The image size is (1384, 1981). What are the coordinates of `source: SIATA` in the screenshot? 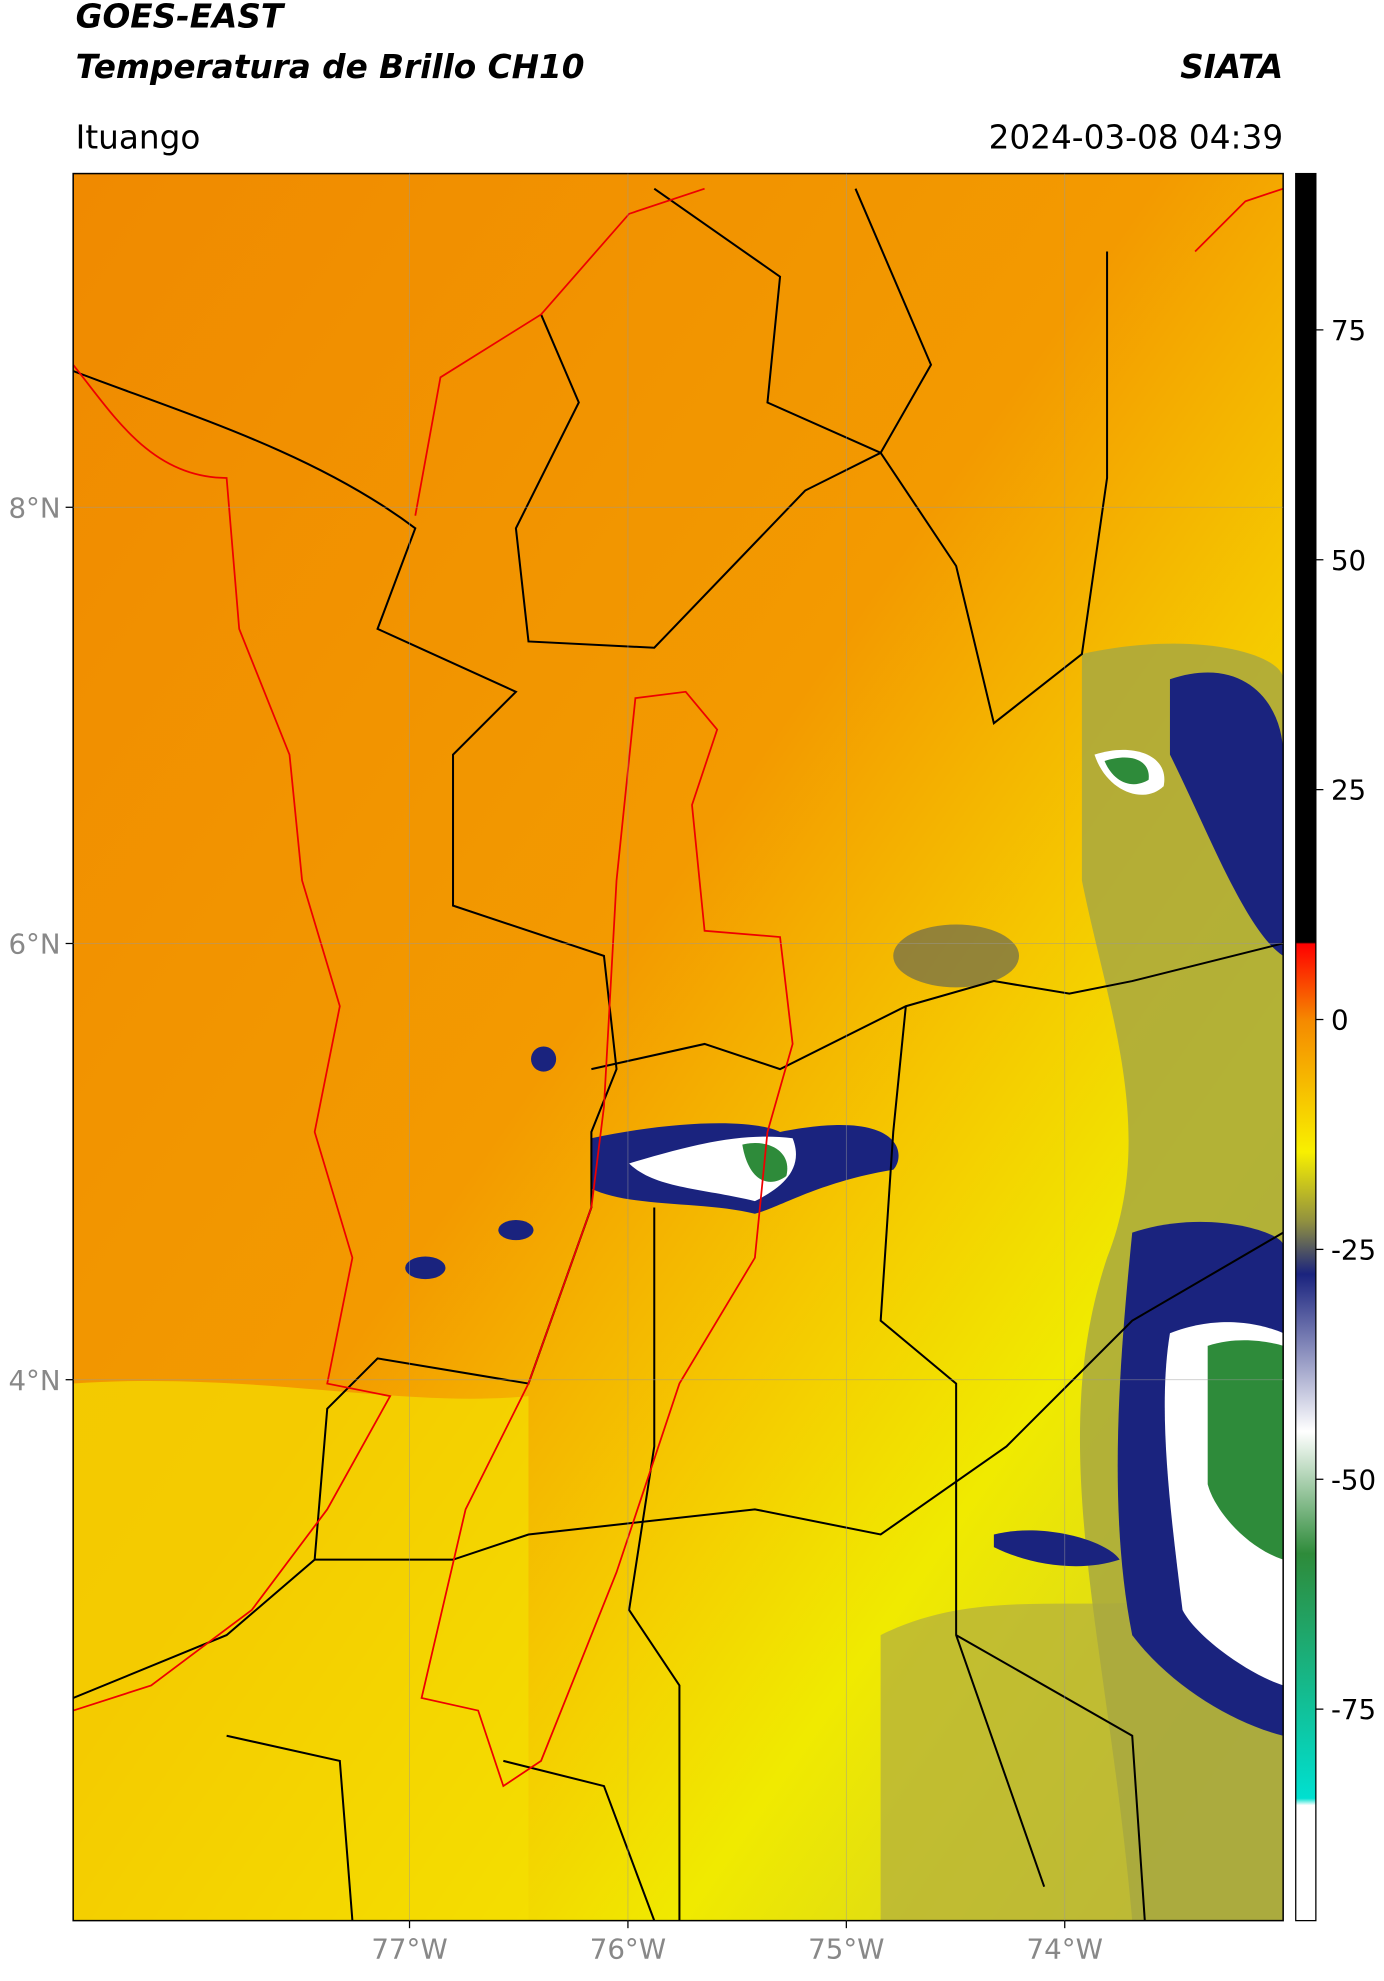 It's located at (1231, 67).